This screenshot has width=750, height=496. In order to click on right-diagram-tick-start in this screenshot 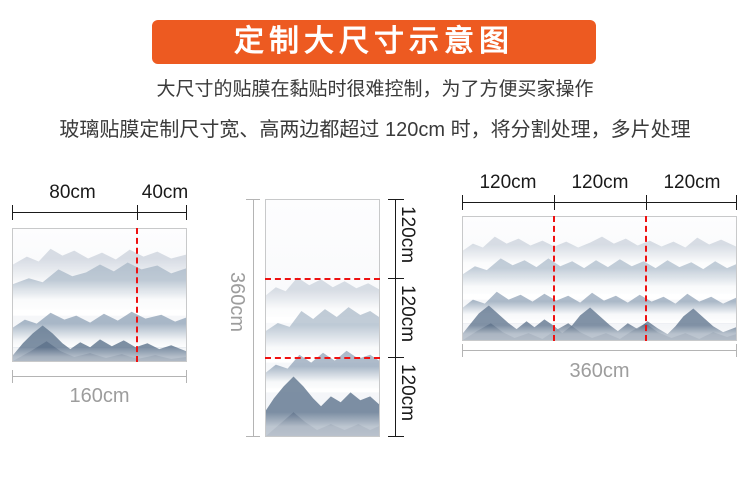, I will do `click(462, 202)`.